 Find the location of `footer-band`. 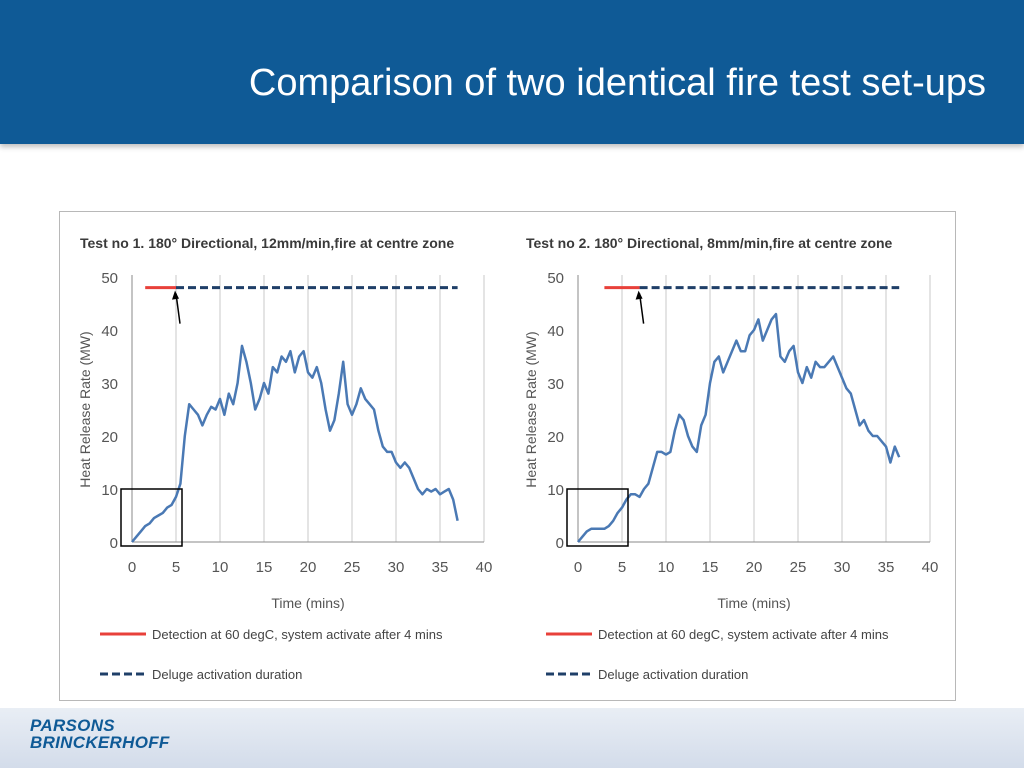

footer-band is located at coordinates (512, 738).